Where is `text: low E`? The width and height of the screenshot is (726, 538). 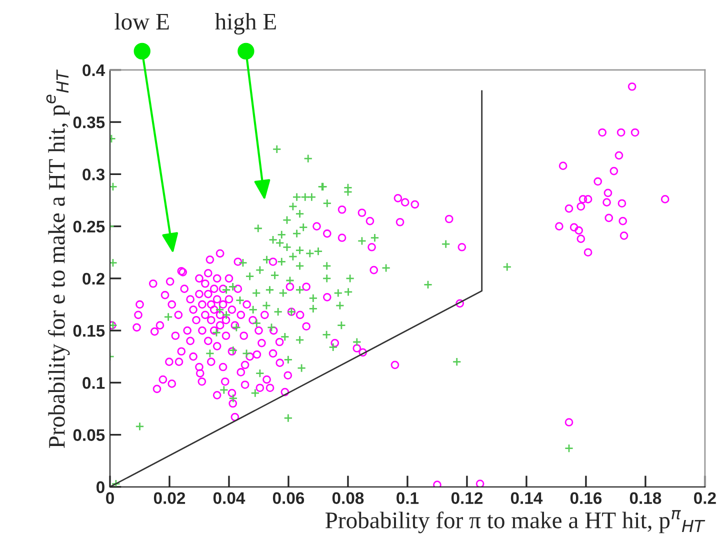
text: low E is located at coordinates (141, 21).